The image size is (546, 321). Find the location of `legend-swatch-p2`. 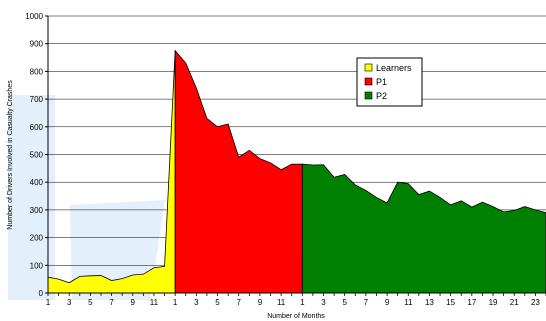

legend-swatch-p2 is located at coordinates (368, 95).